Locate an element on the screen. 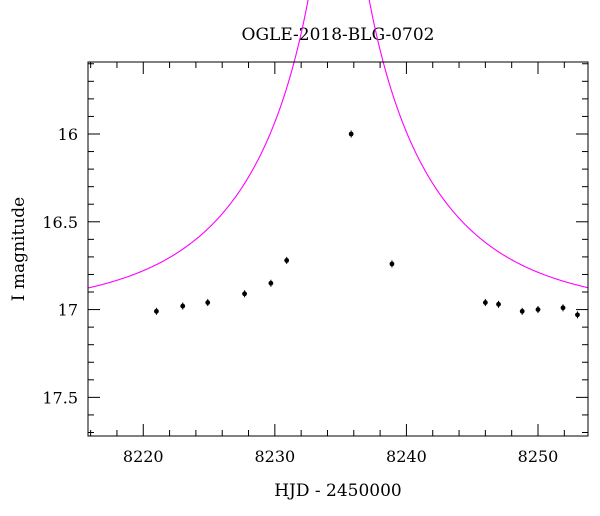 This screenshot has width=600, height=516. y-tick-label: 16.5 is located at coordinates (60, 222).